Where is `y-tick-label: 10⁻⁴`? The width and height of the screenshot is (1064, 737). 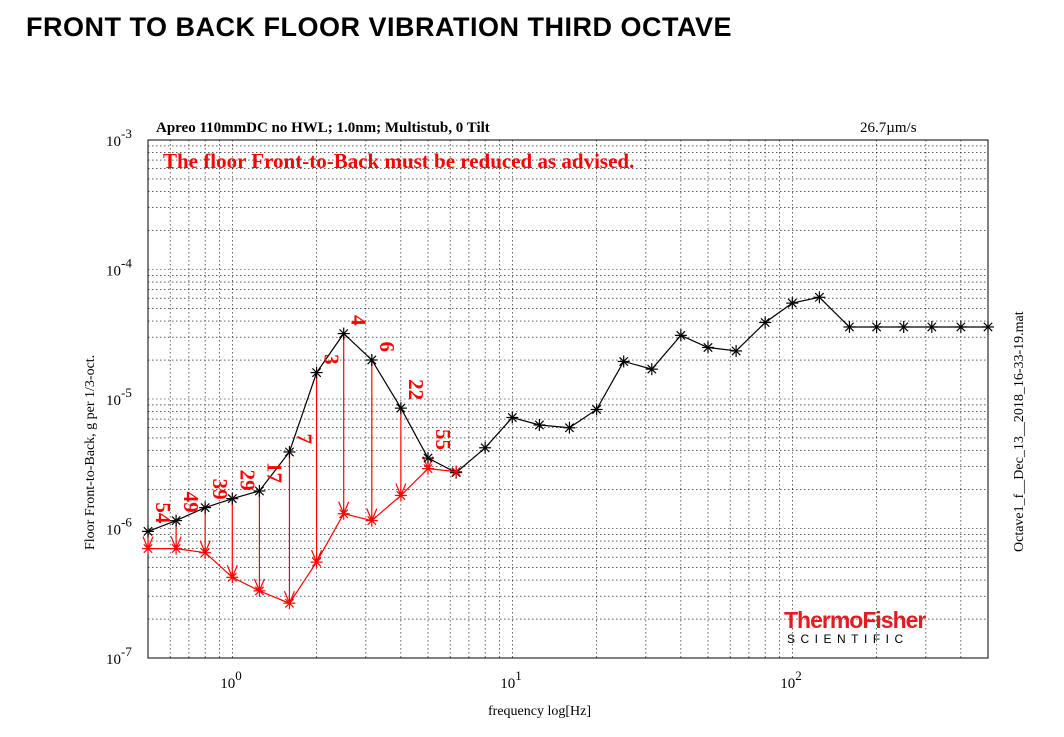
y-tick-label: 10⁻⁴ is located at coordinates (119, 268).